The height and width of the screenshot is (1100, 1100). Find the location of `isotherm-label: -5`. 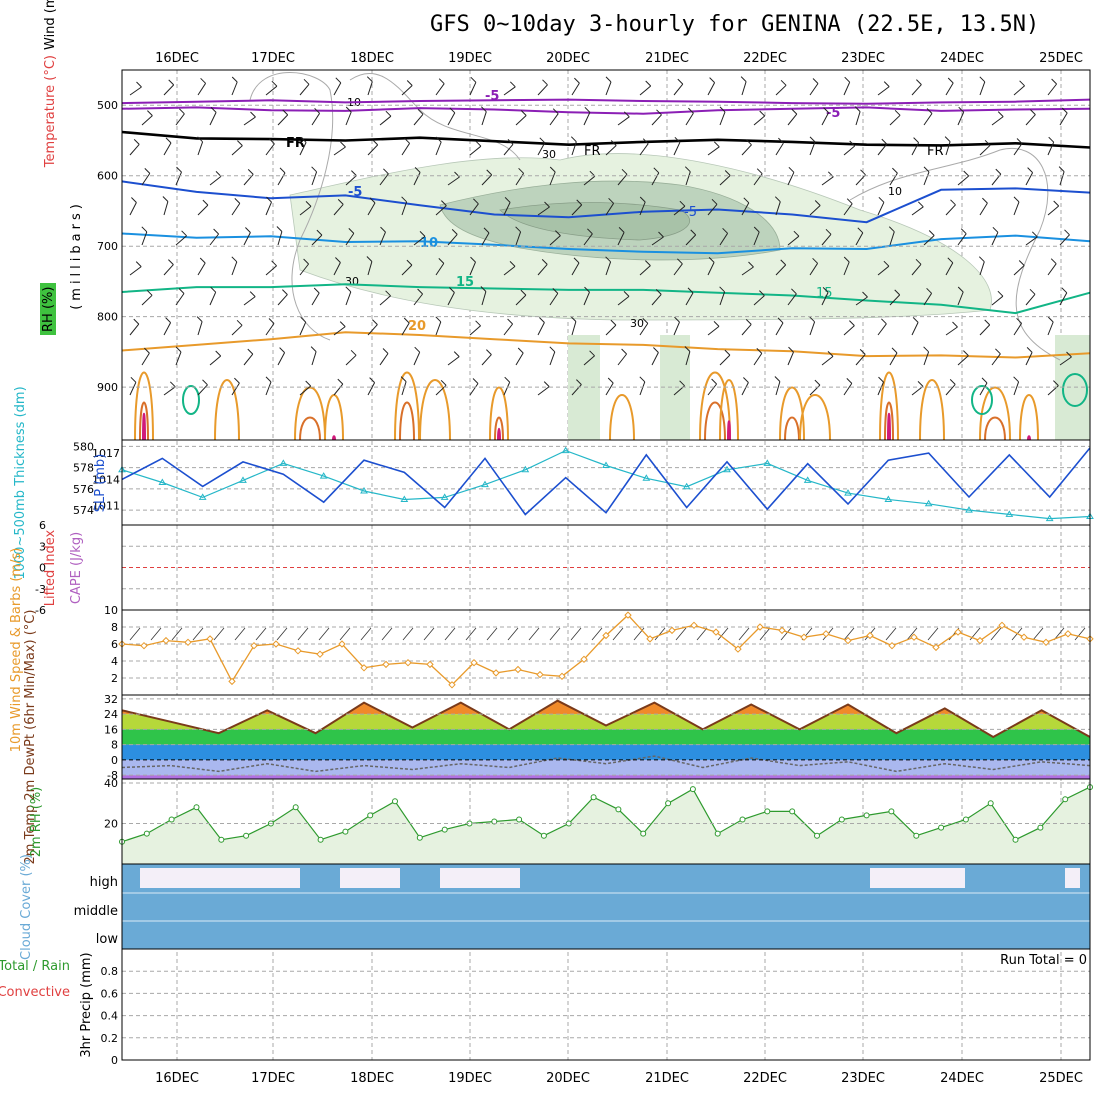

isotherm-label: -5 is located at coordinates (690, 212).